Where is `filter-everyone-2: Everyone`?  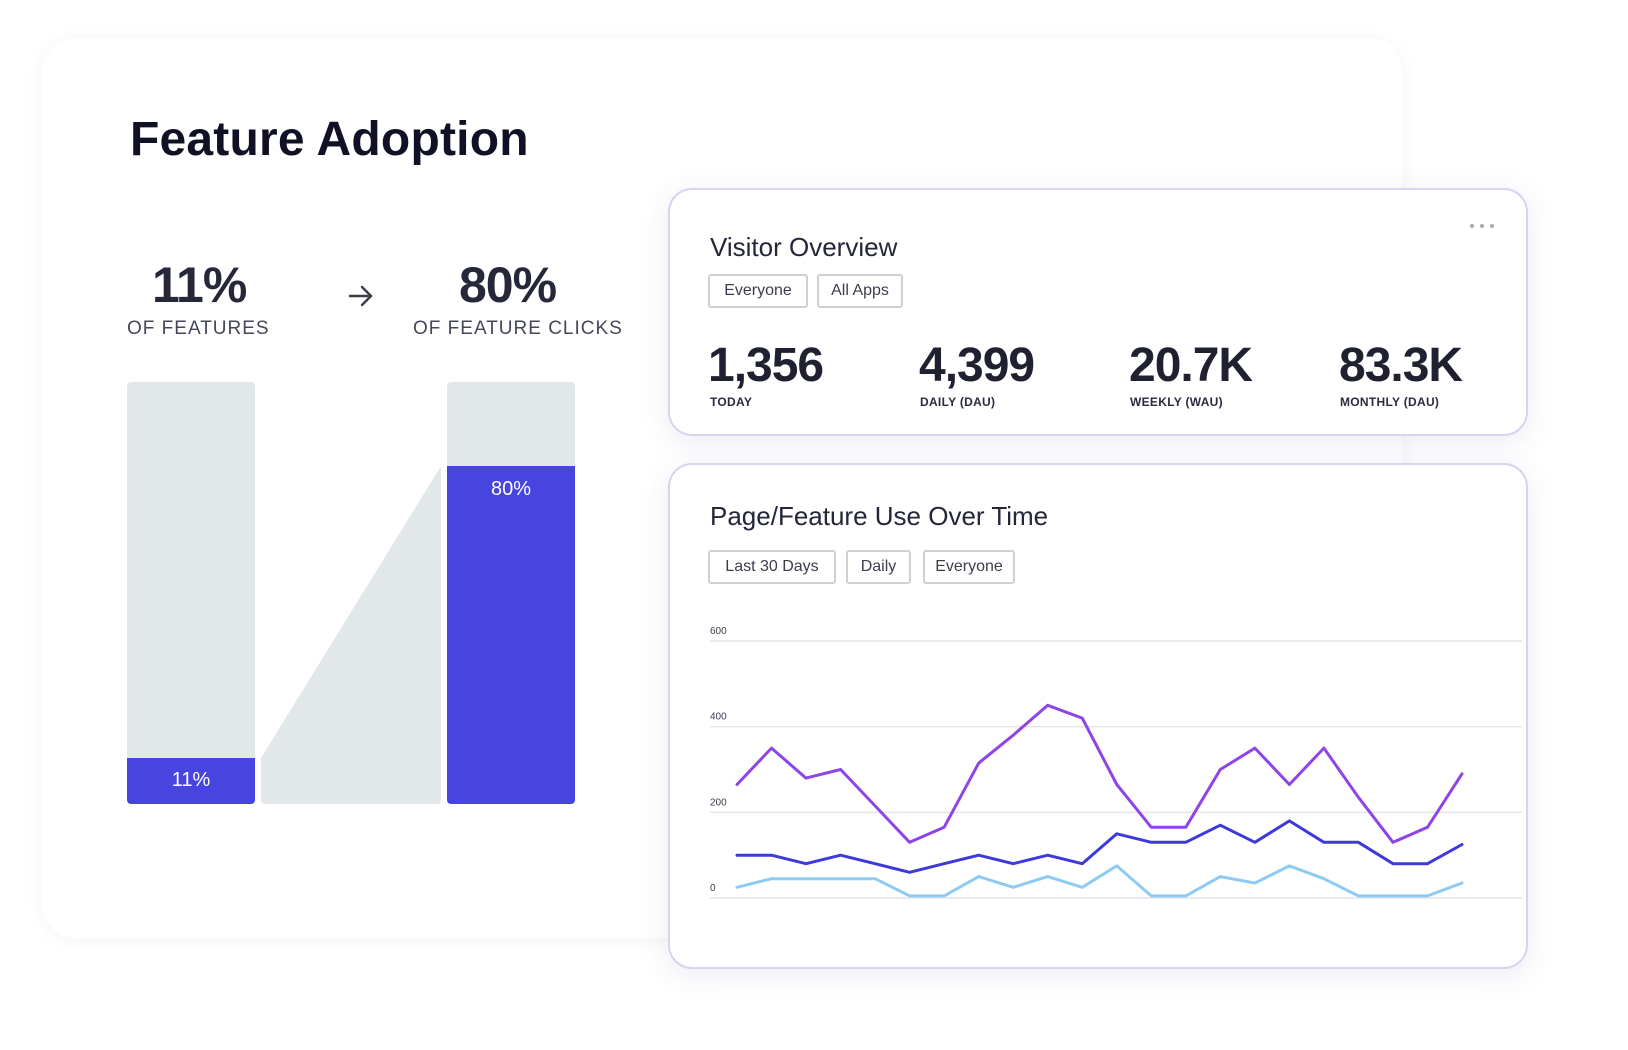 filter-everyone-2: Everyone is located at coordinates (969, 567).